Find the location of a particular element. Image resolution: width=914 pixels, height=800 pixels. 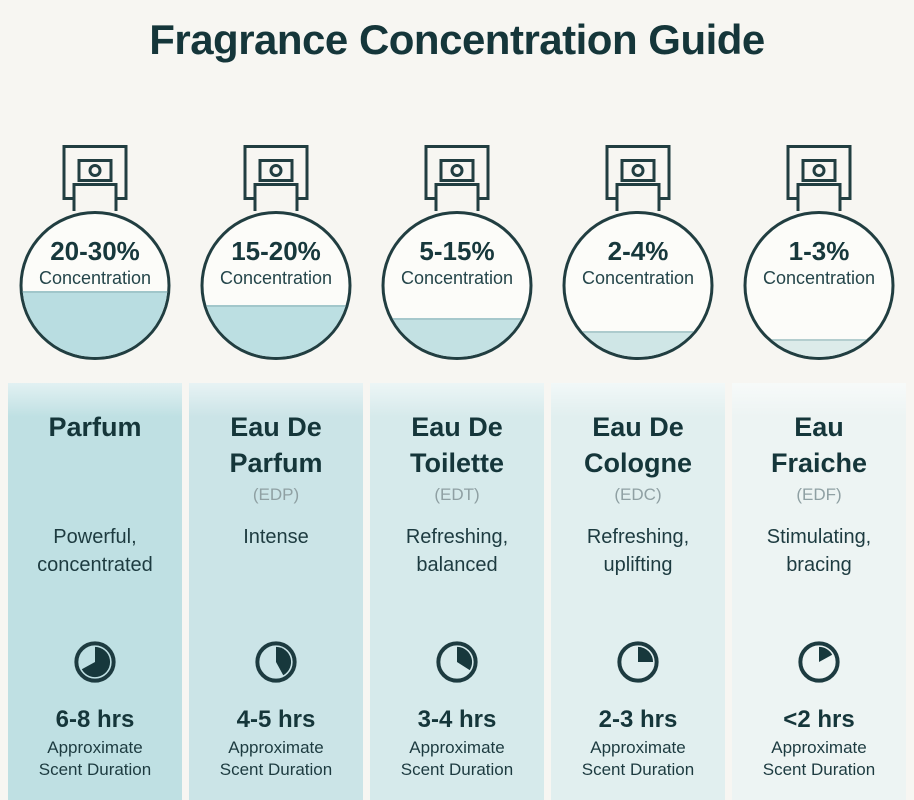

fragrance-abbreviation: (EDT) is located at coordinates (457, 494).